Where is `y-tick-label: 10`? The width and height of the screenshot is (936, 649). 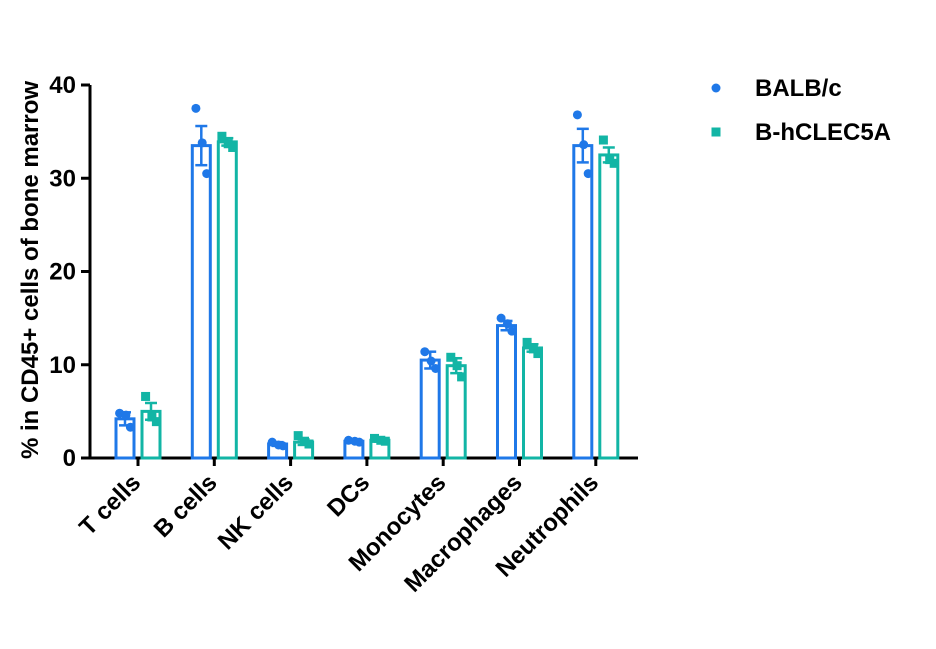
y-tick-label: 10 is located at coordinates (62, 365).